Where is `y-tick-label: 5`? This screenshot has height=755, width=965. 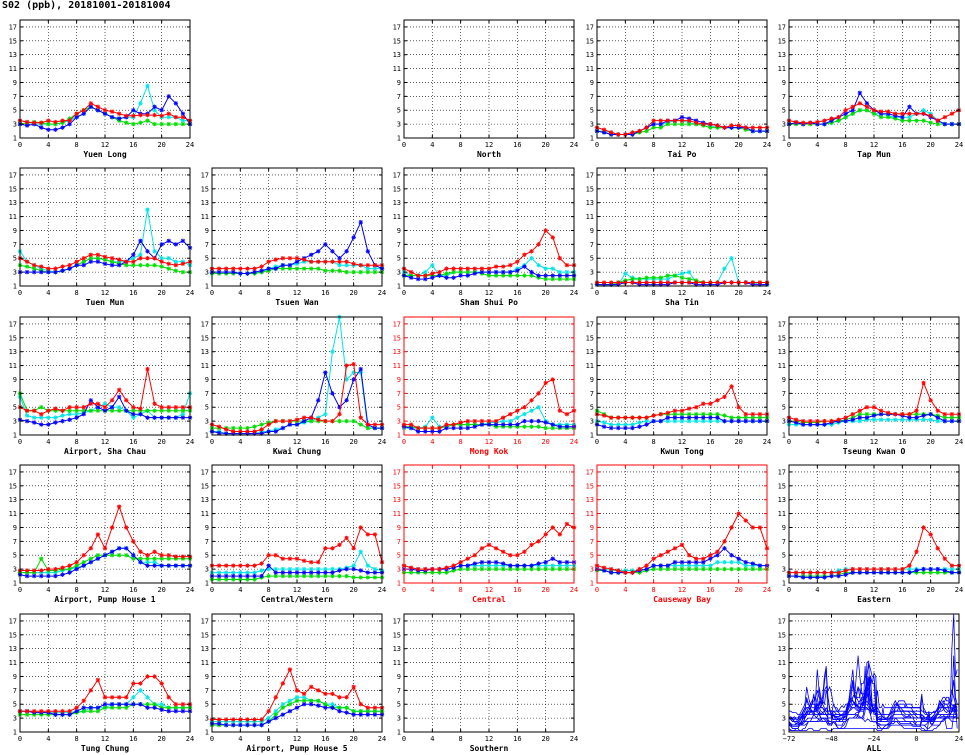
y-tick-label: 5 is located at coordinates (15, 556).